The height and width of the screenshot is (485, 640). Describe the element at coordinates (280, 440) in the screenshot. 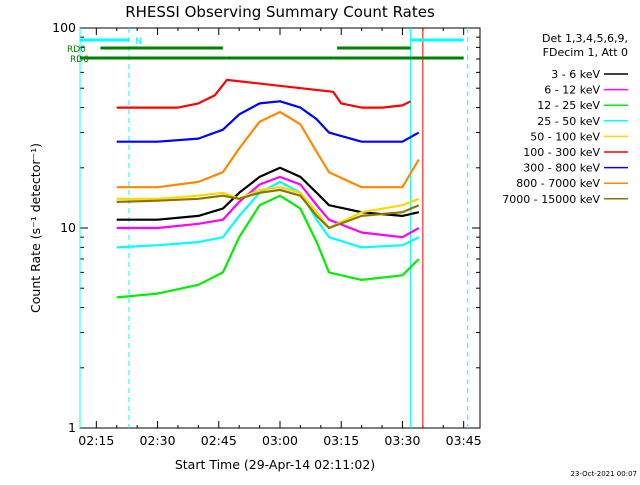

I see `x-tick-label: 03:00` at that location.